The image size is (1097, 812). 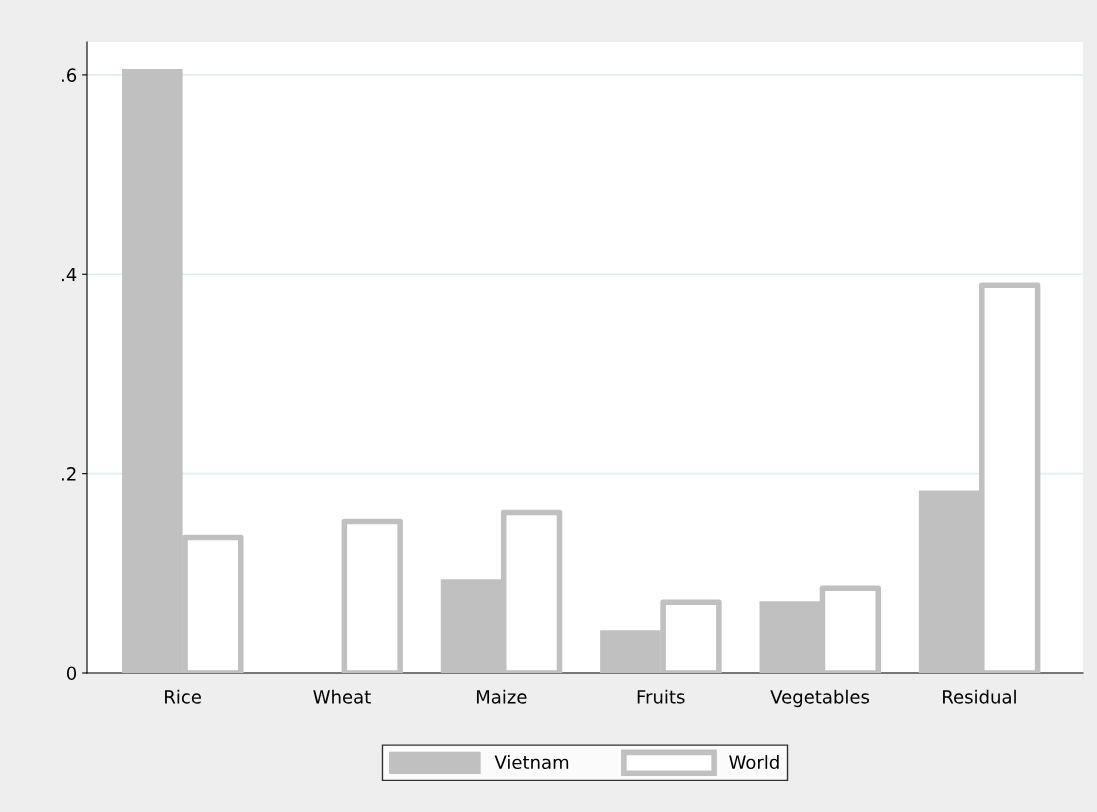 What do you see at coordinates (979, 696) in the screenshot?
I see `x-tick-label: Residual` at bounding box center [979, 696].